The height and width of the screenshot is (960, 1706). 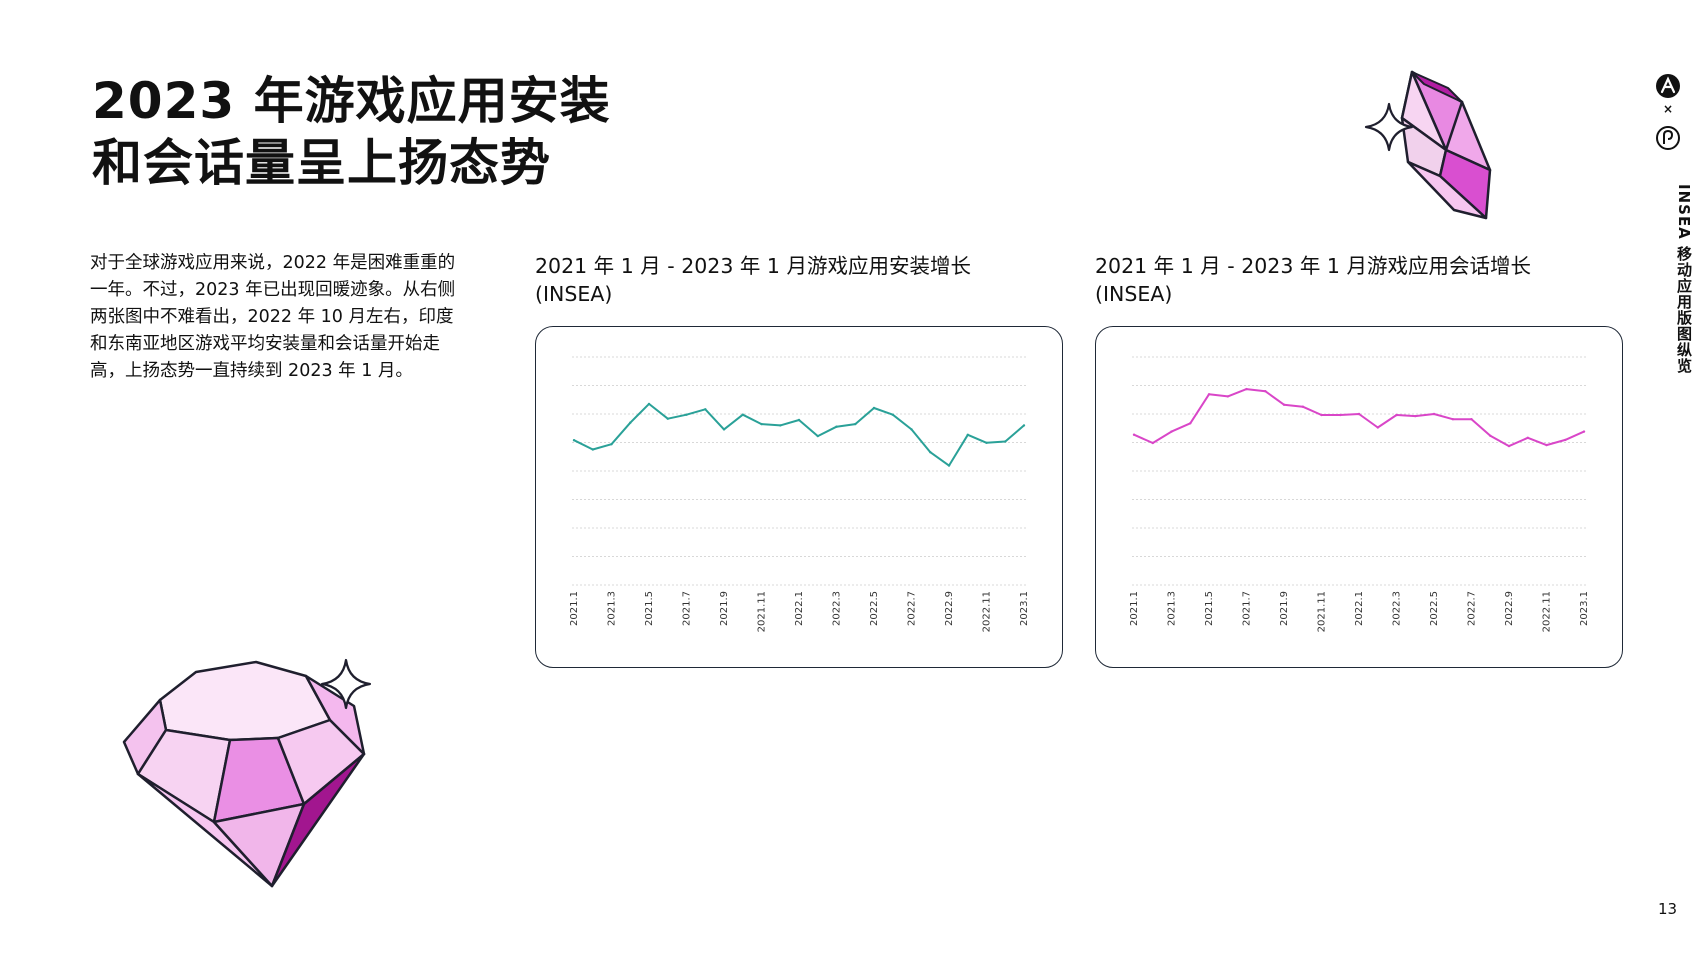 I want to click on installs-x-tick-label: 2021.9, so click(x=724, y=608).